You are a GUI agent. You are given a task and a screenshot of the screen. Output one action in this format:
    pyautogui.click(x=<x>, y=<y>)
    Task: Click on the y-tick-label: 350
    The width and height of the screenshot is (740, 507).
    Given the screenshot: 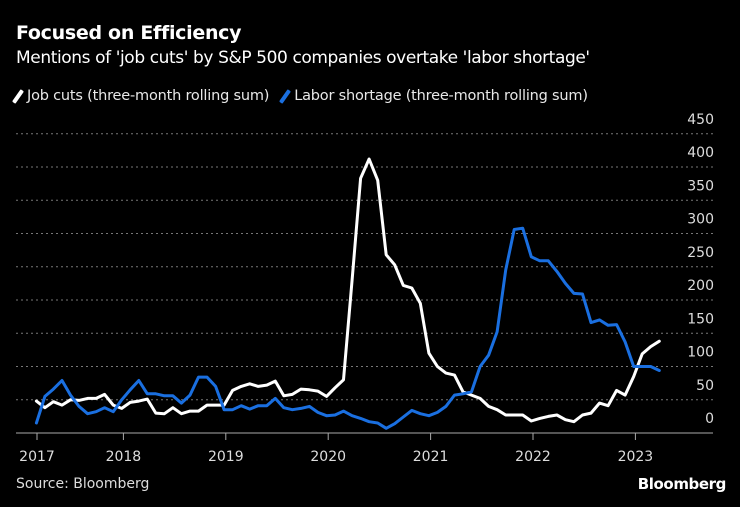 What is the action you would take?
    pyautogui.click(x=700, y=186)
    